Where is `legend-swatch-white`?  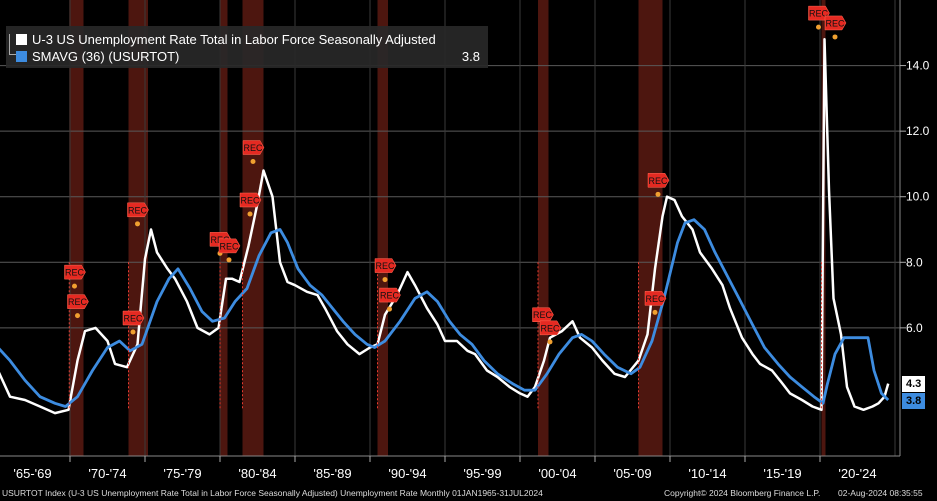
legend-swatch-white is located at coordinates (21, 39).